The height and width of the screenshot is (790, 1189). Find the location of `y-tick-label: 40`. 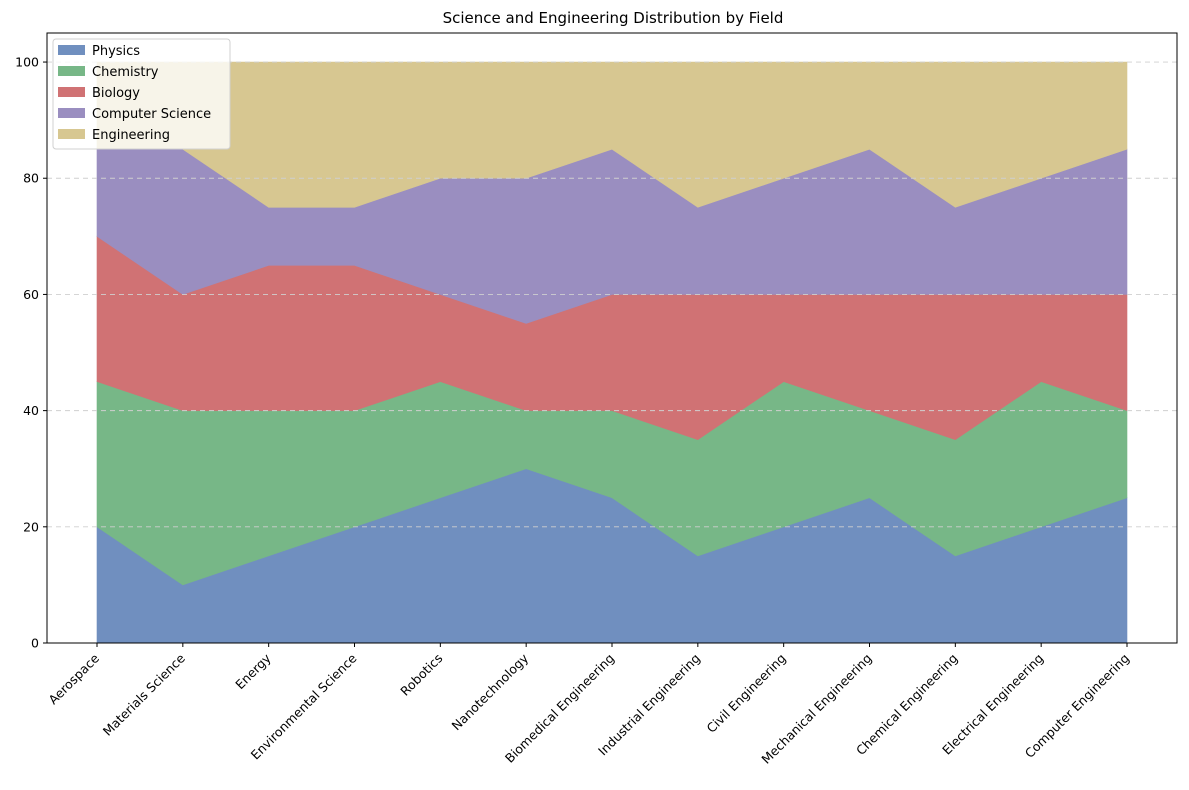

y-tick-label: 40 is located at coordinates (31, 410).